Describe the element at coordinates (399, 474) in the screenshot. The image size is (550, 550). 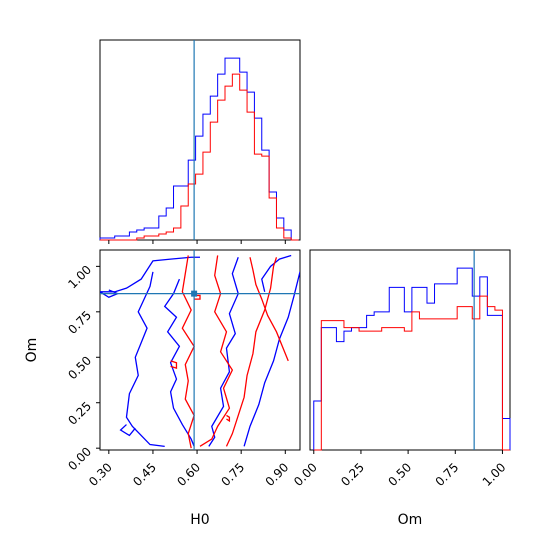
I see `x-tick-label: 0.50` at that location.